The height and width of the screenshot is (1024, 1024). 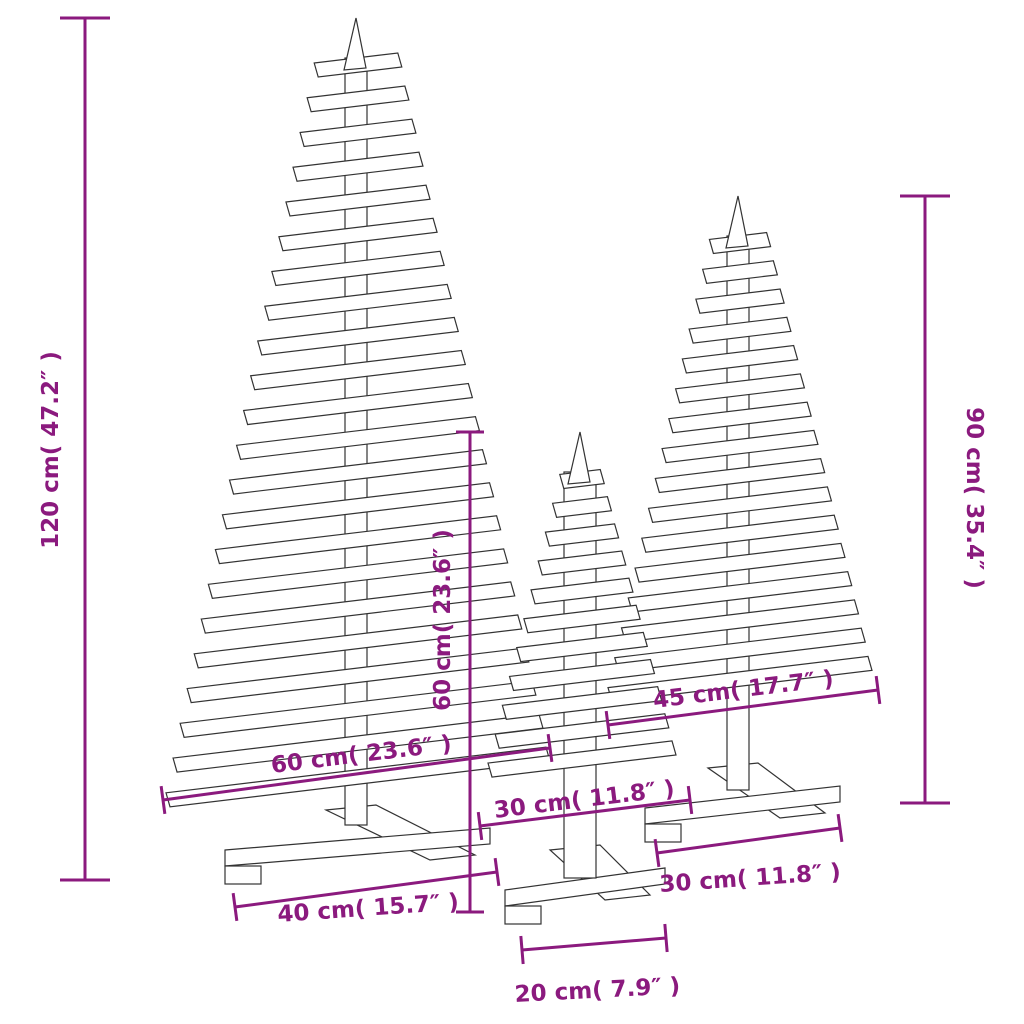 I want to click on medium-base-label: 30 cm( 11.8″ ), so click(x=750, y=878).